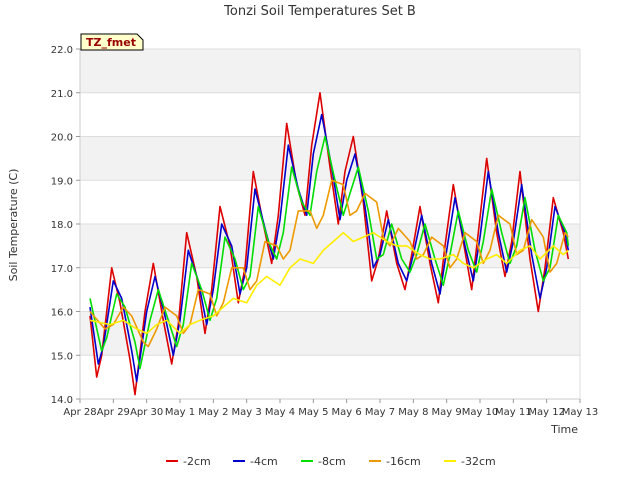  I want to click on annotation-box: TZ_fmet, so click(112, 42).